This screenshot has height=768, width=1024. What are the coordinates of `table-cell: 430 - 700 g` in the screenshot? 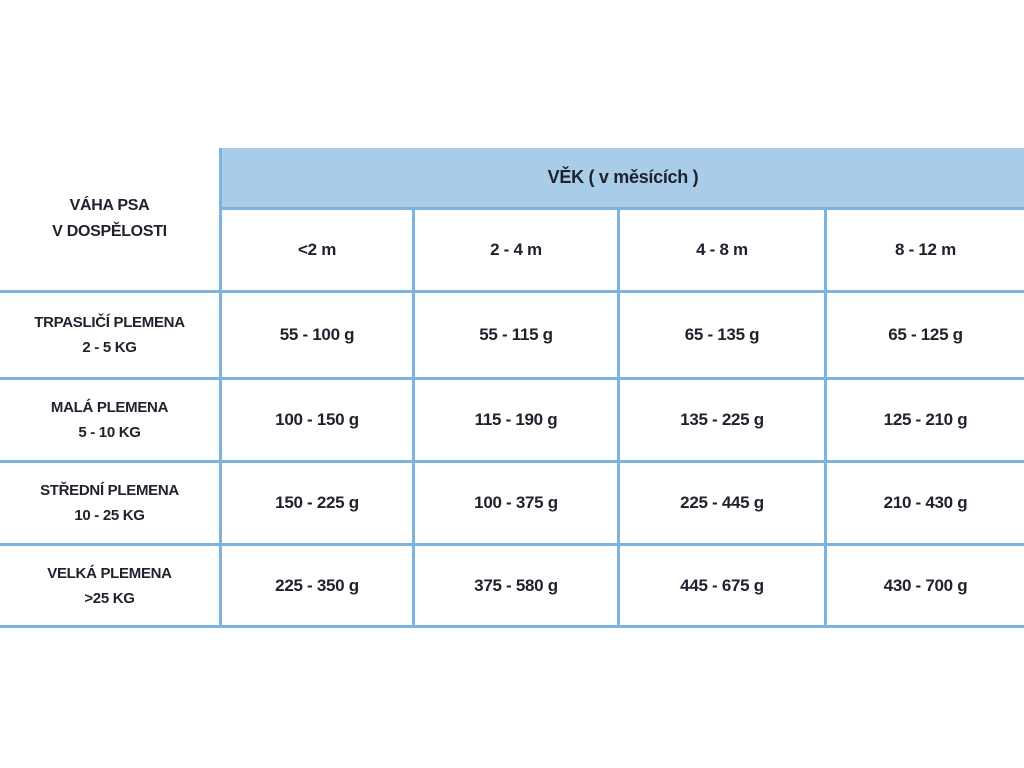 It's located at (925, 587).